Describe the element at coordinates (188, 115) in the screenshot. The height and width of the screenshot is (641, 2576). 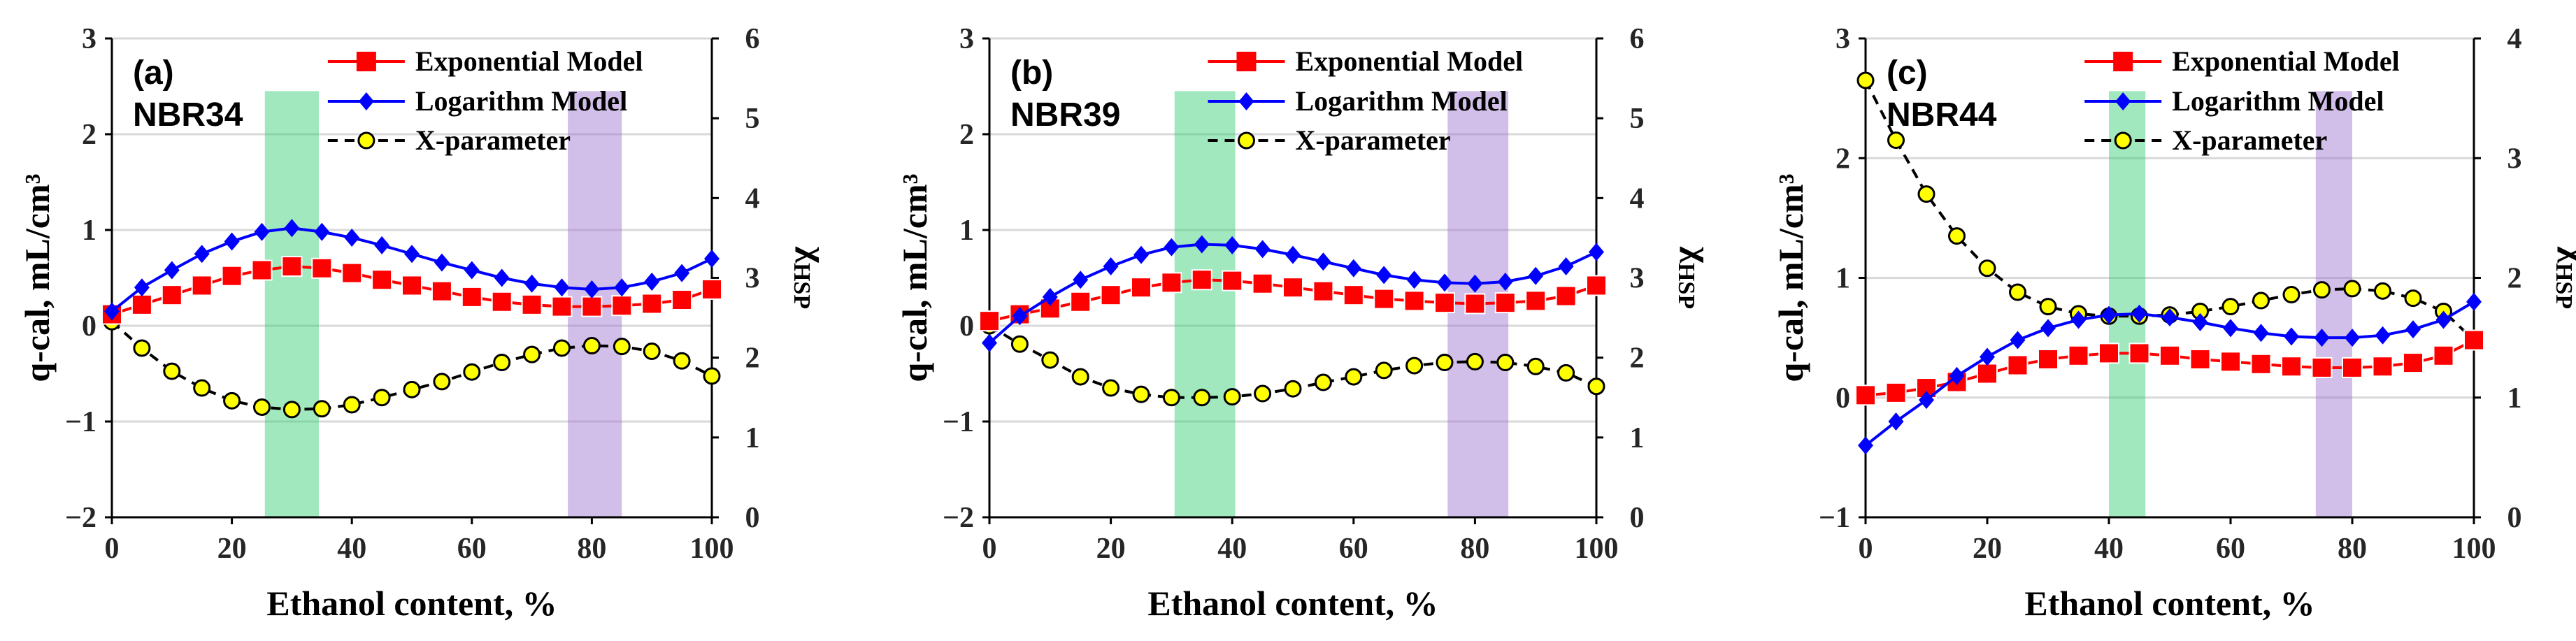
I see `panel-title: NBR34` at that location.